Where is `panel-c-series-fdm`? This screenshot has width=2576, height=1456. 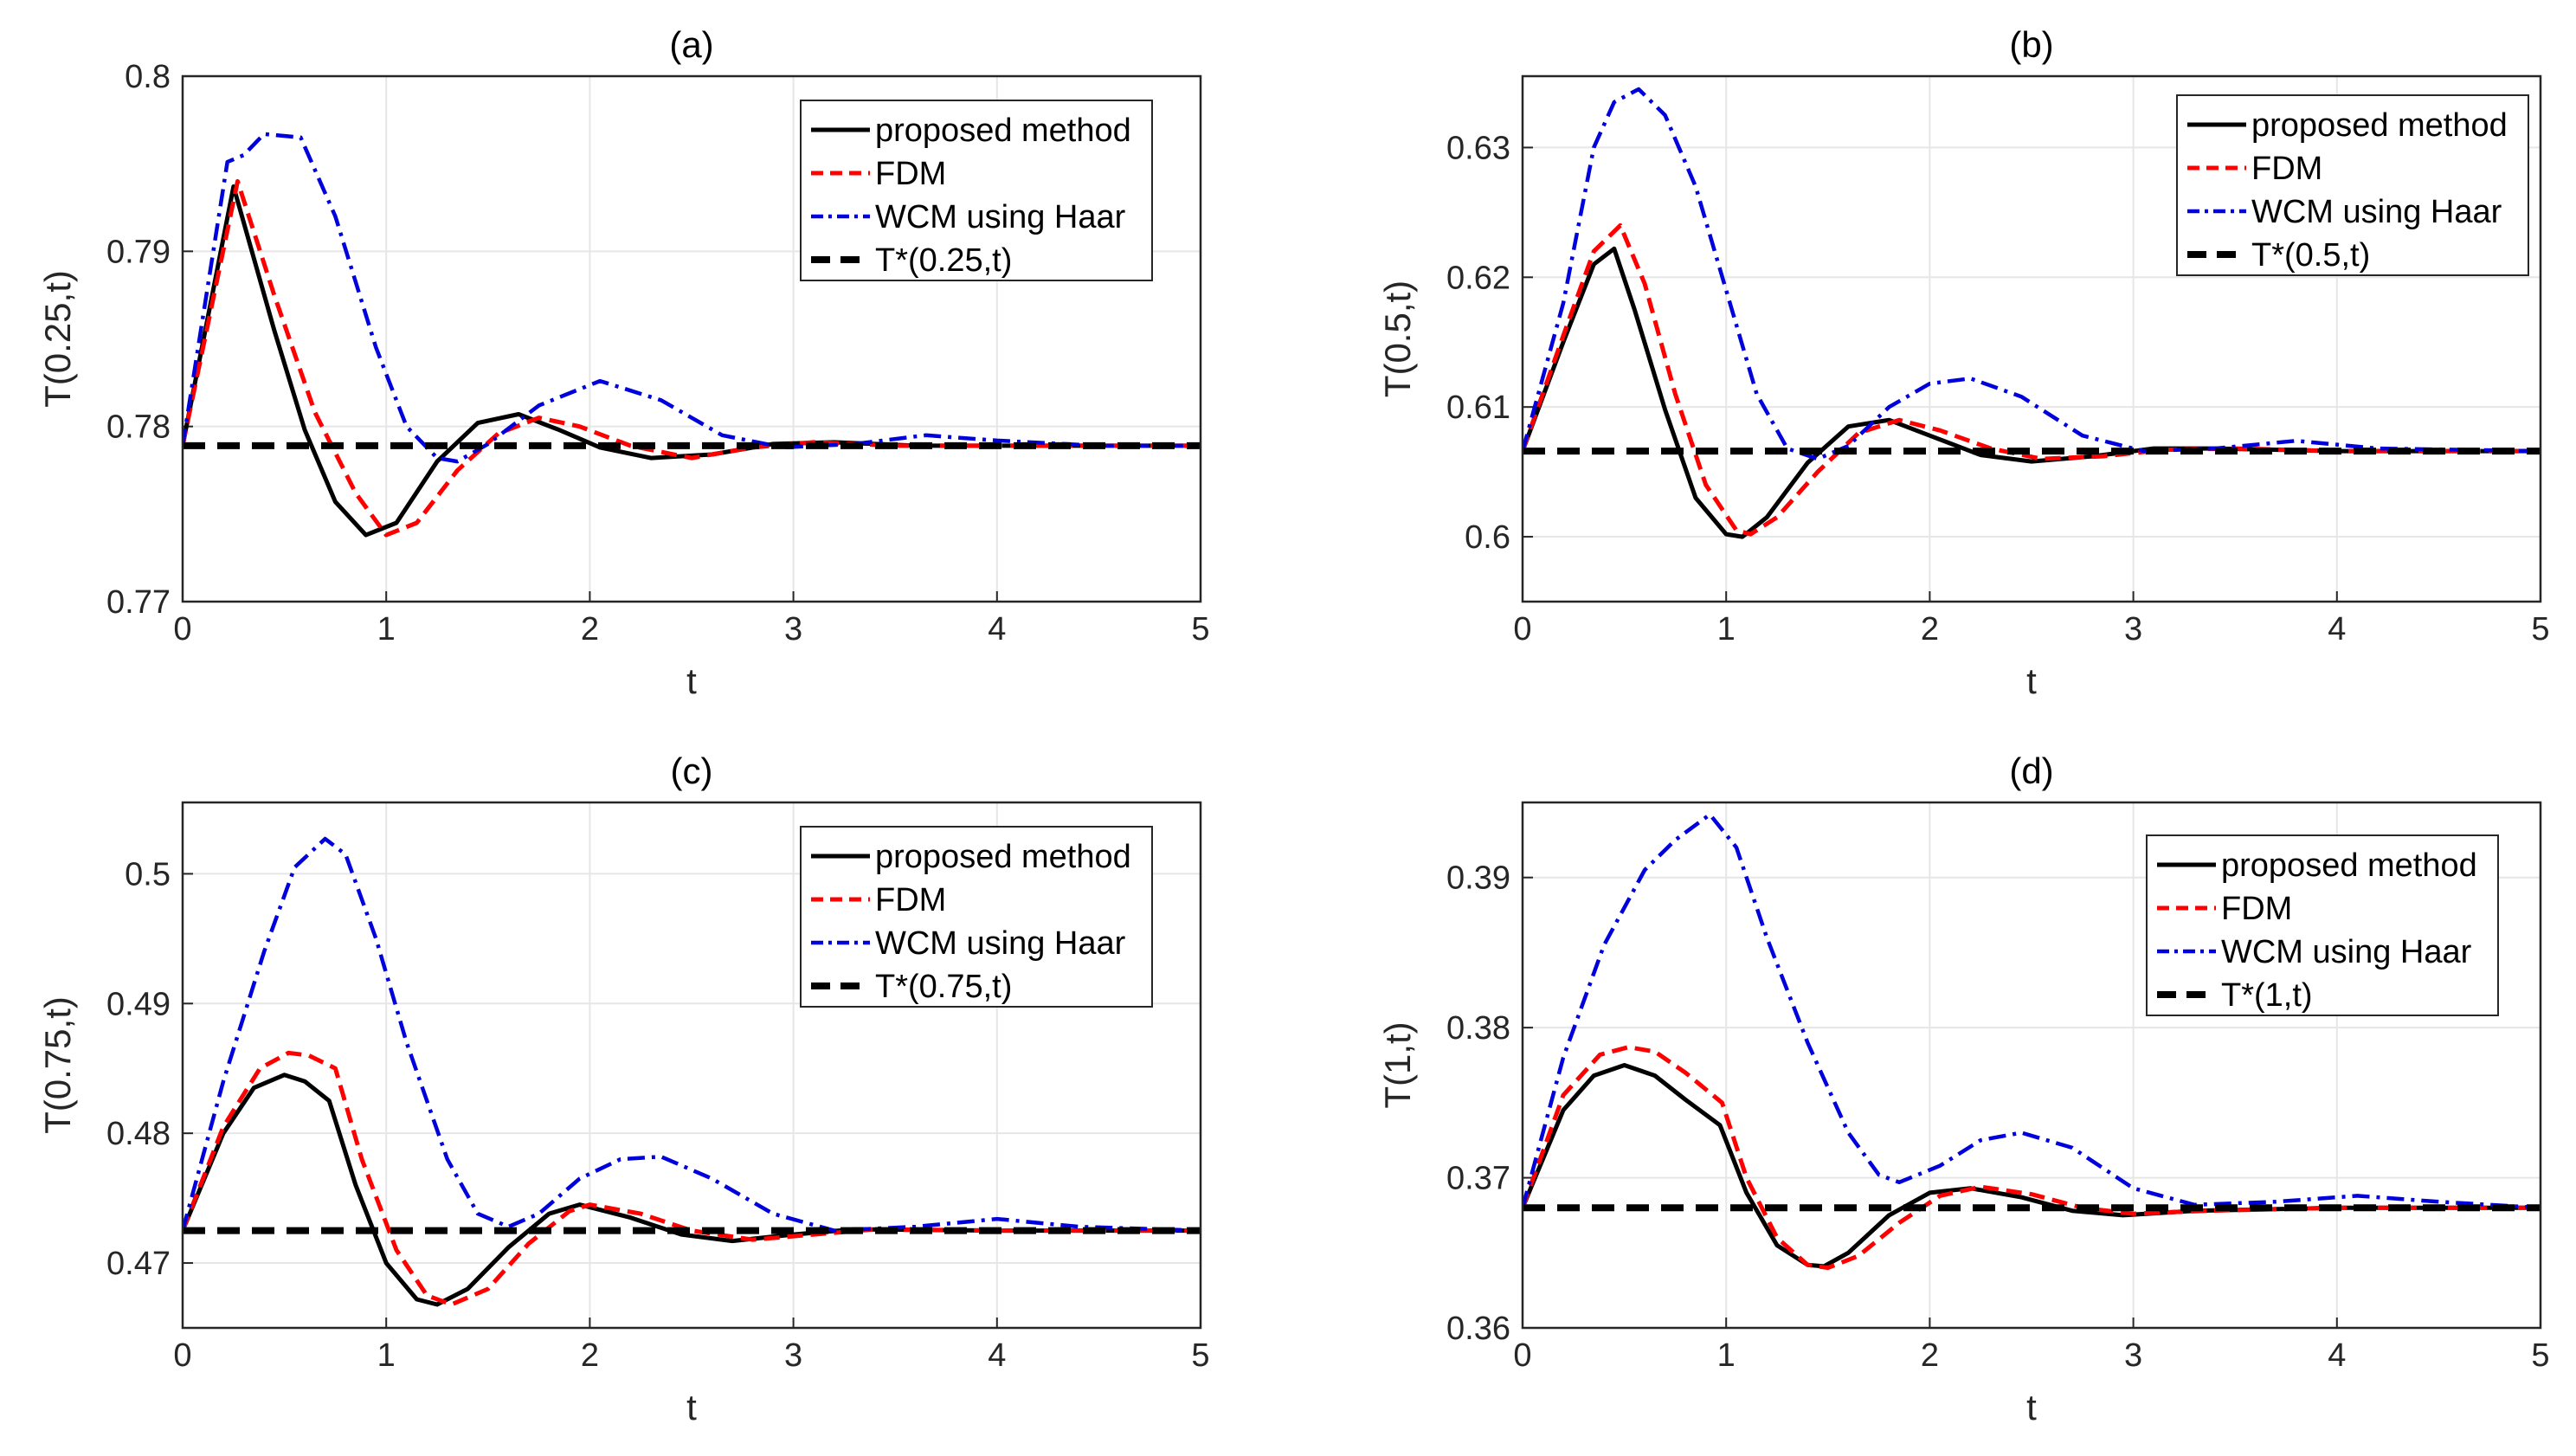
panel-c-series-fdm is located at coordinates (692, 1178).